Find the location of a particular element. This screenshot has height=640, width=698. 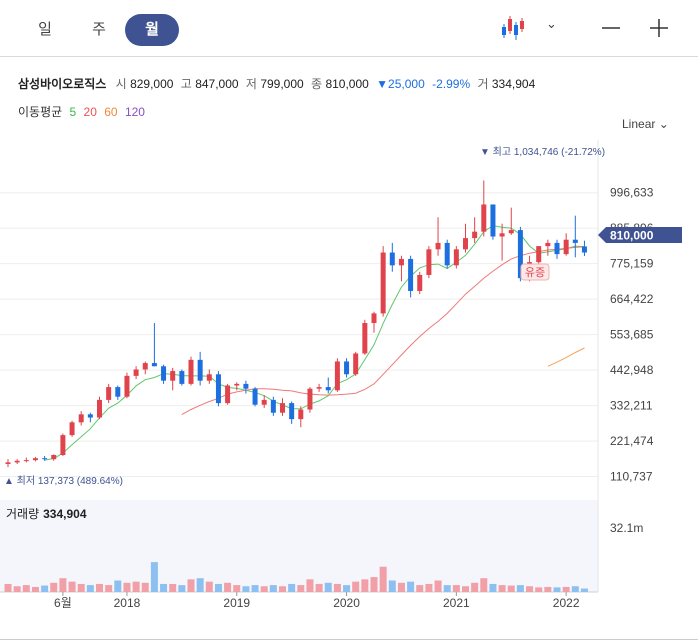

event-marker: 유증 is located at coordinates (535, 272).